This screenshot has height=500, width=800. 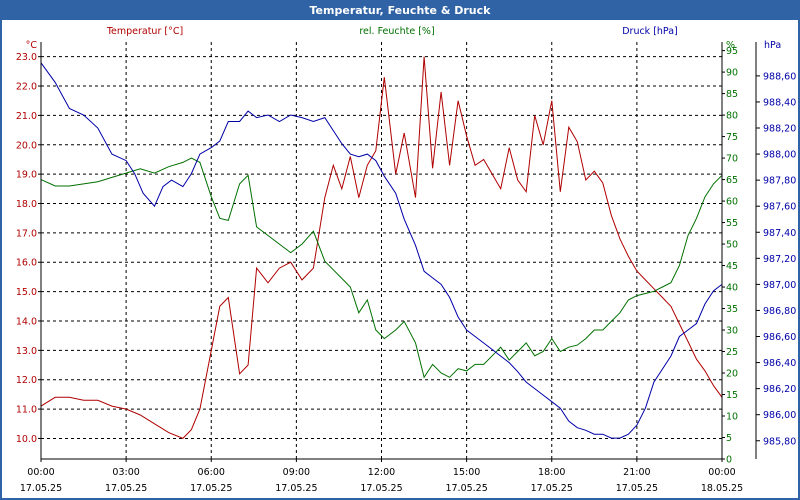 I want to click on left-tick-label: 14.0, so click(x=26, y=321).